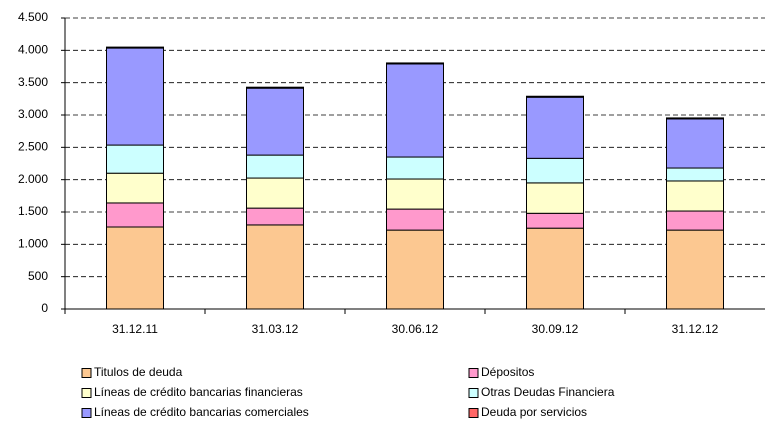  I want to click on y-tick-label: 3.500, so click(33, 82).